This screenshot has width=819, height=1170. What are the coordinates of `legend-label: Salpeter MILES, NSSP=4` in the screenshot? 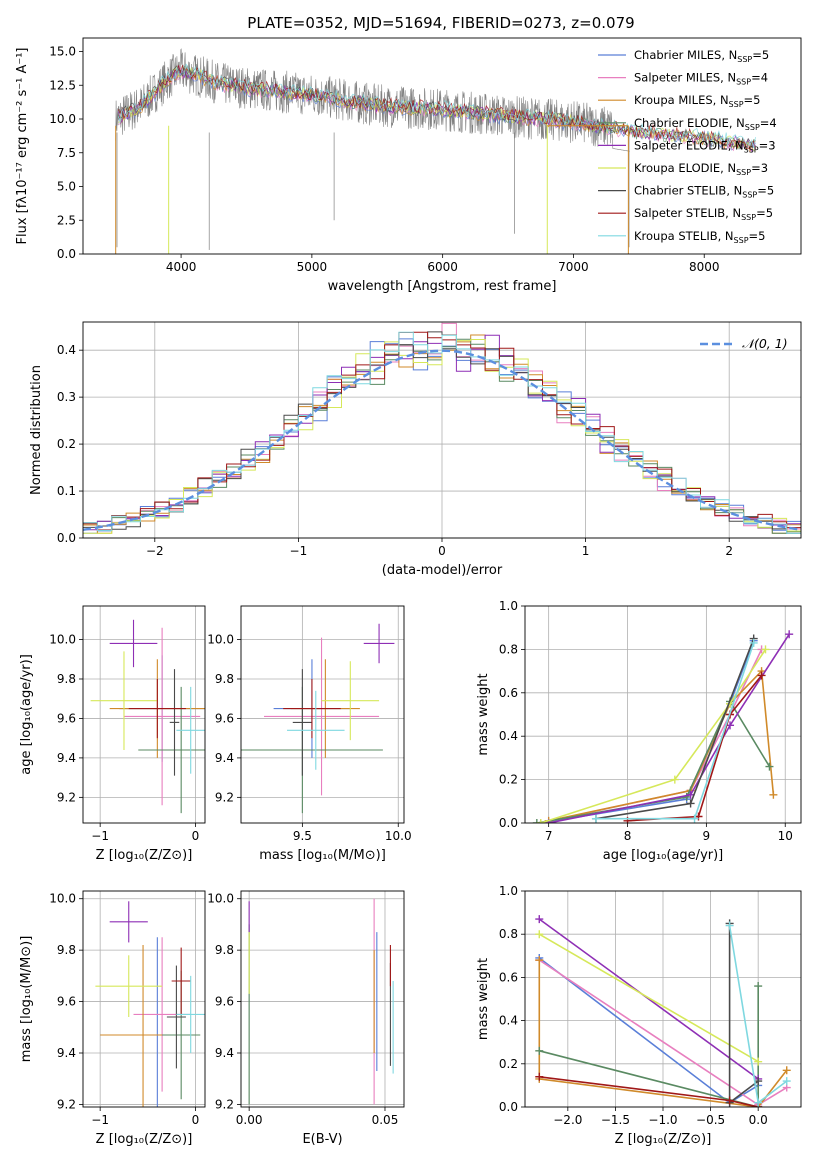 It's located at (701, 79).